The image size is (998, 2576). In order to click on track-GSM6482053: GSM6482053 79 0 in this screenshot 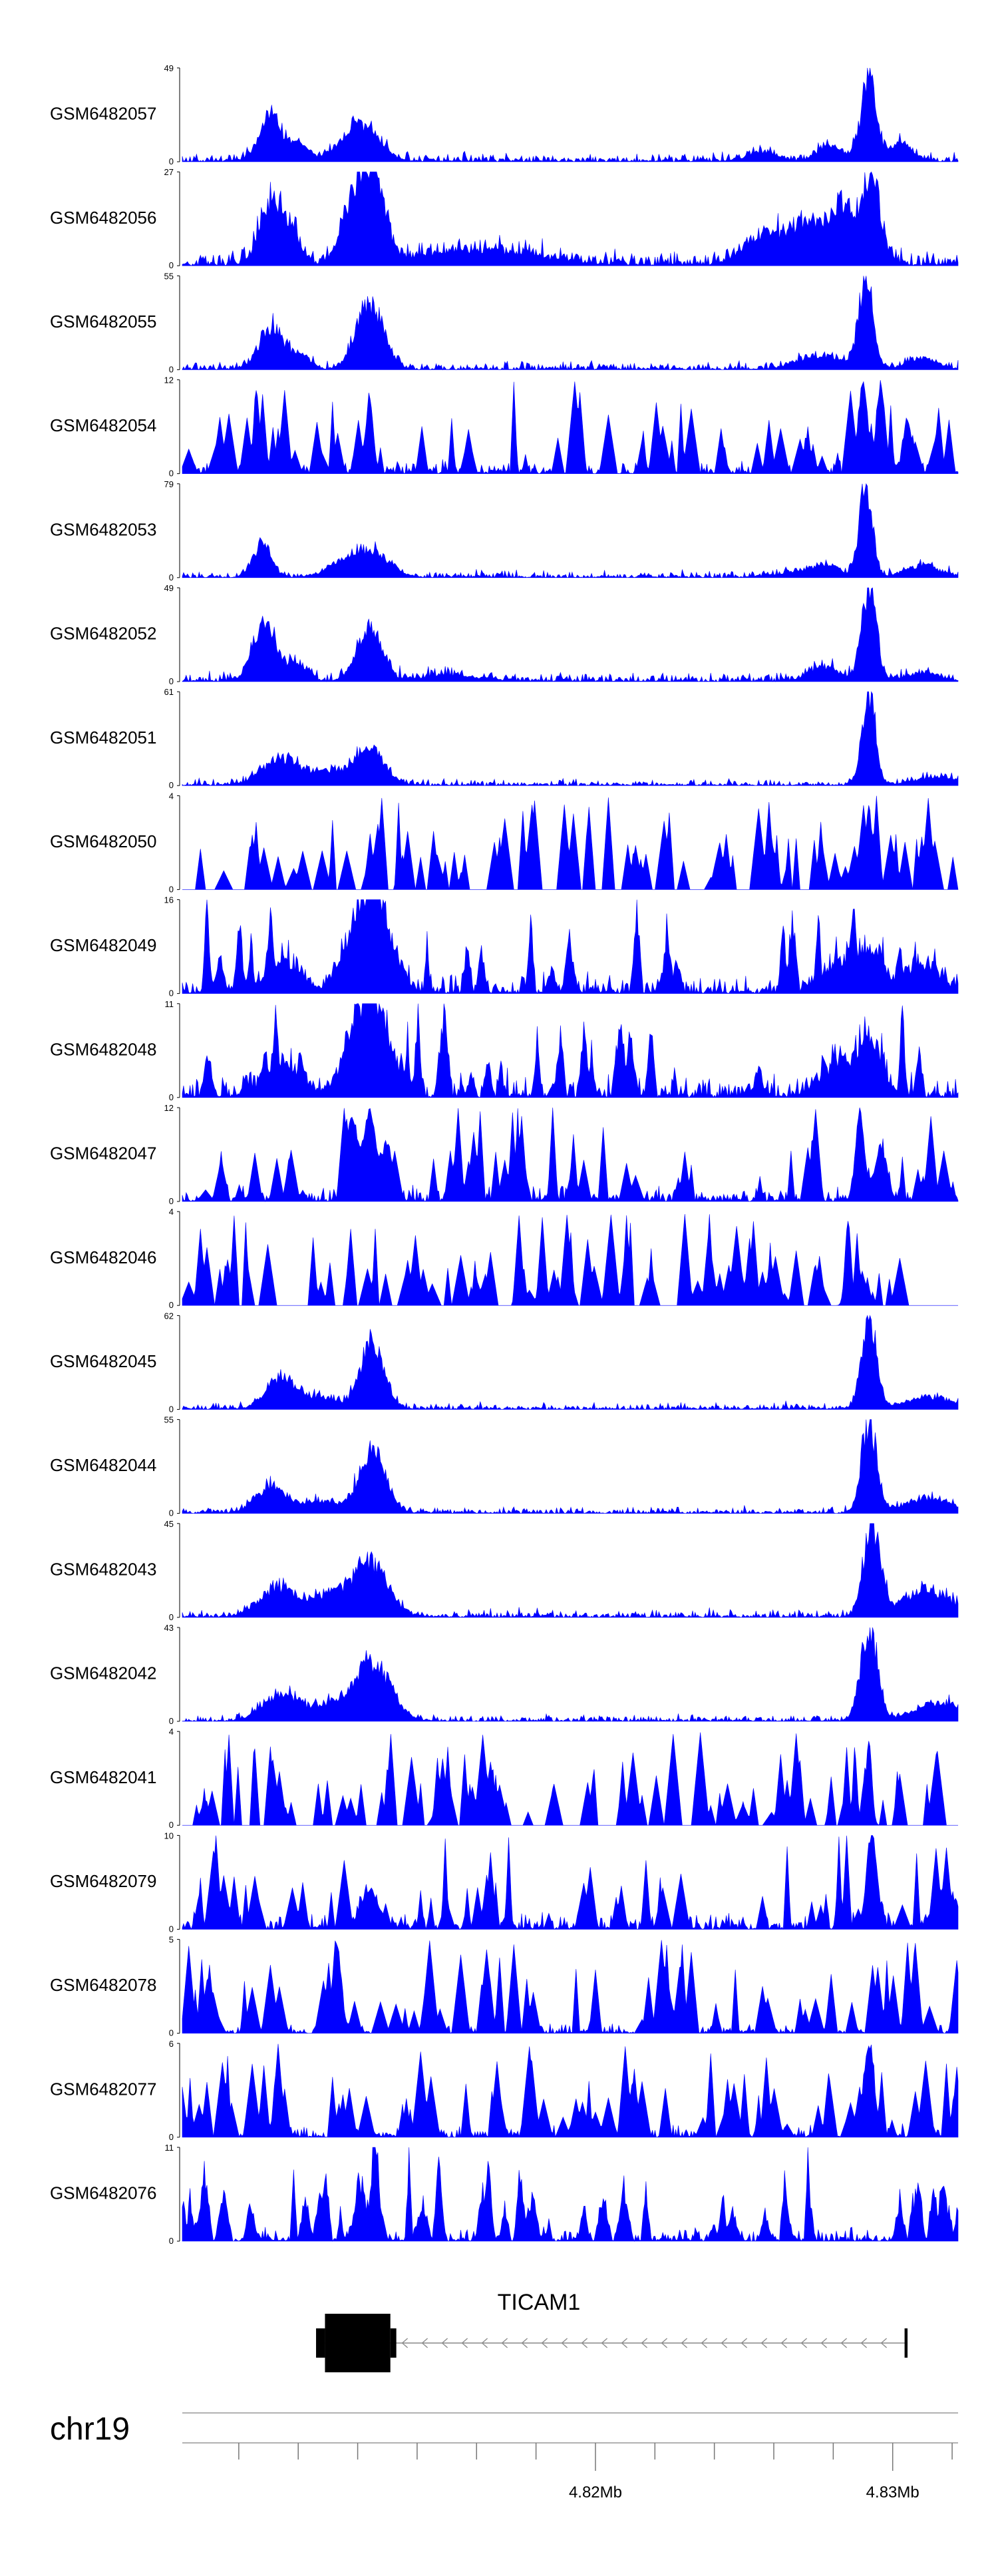, I will do `click(504, 530)`.